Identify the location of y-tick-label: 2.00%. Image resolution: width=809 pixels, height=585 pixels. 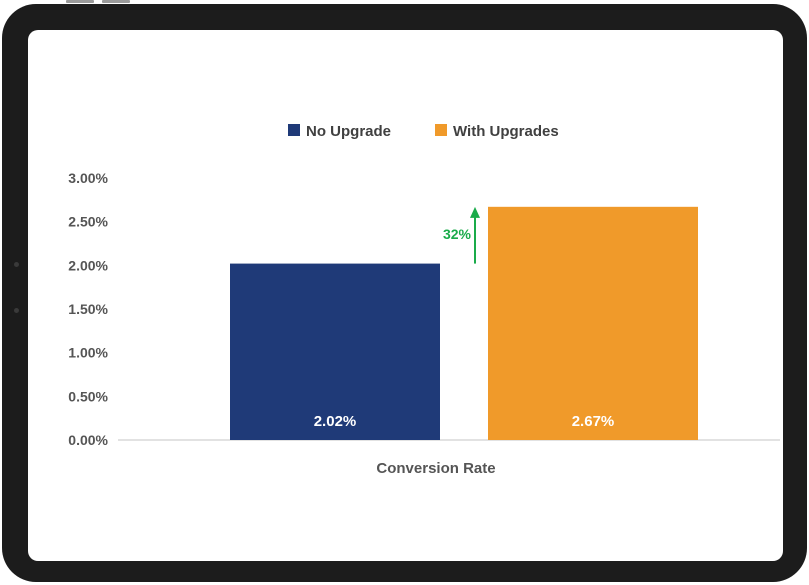
(88, 265).